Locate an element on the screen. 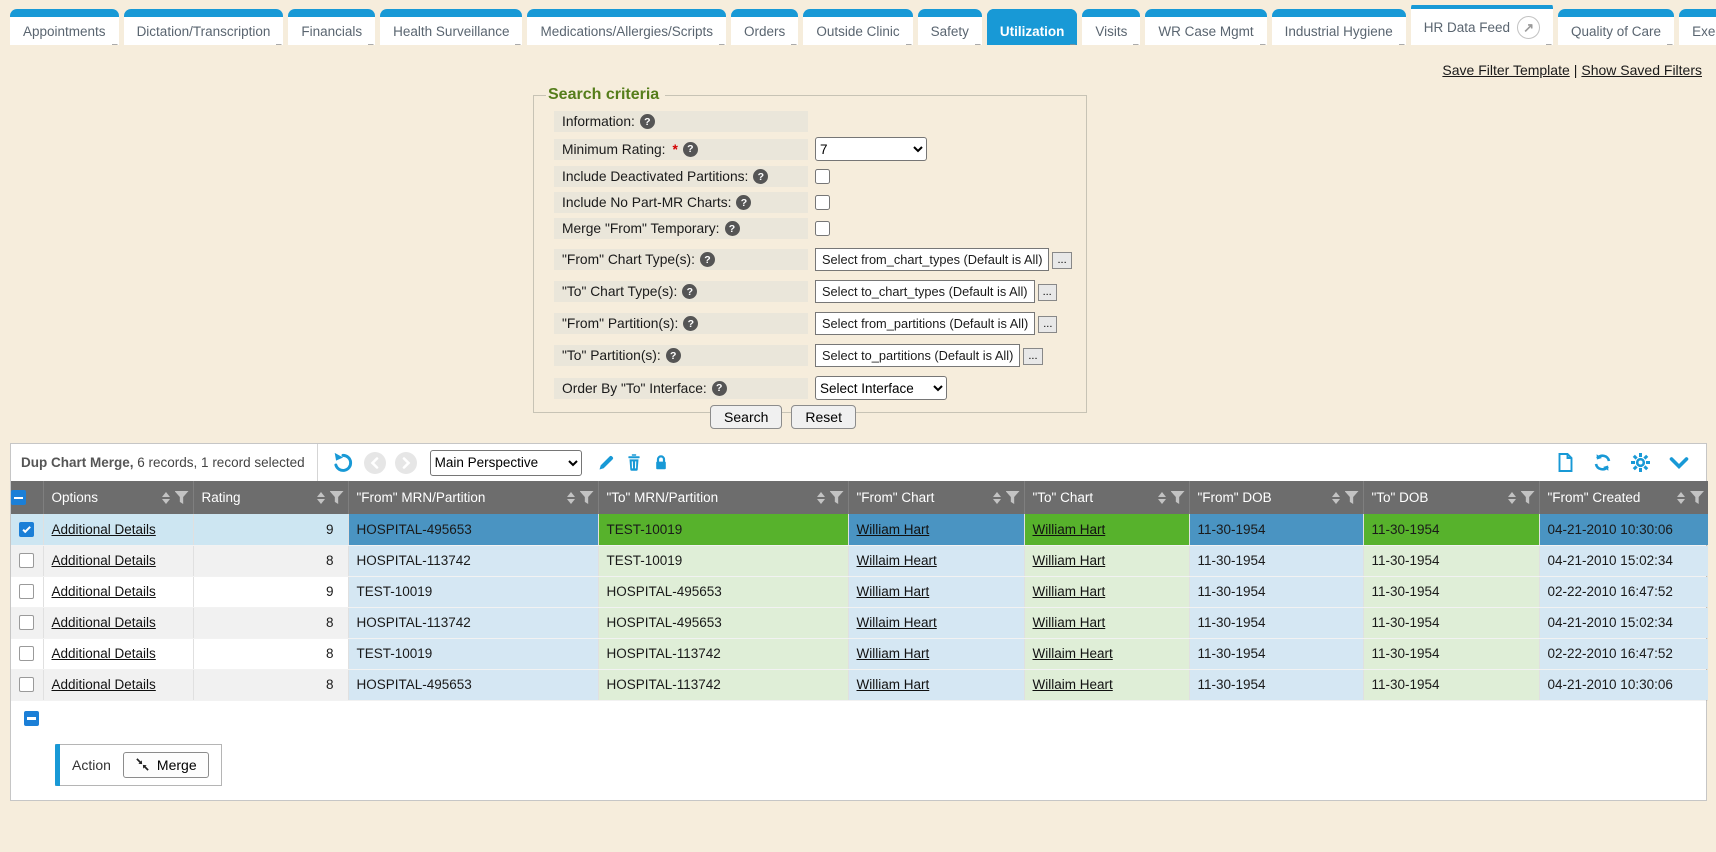  tab-orders: Orders is located at coordinates (765, 27).